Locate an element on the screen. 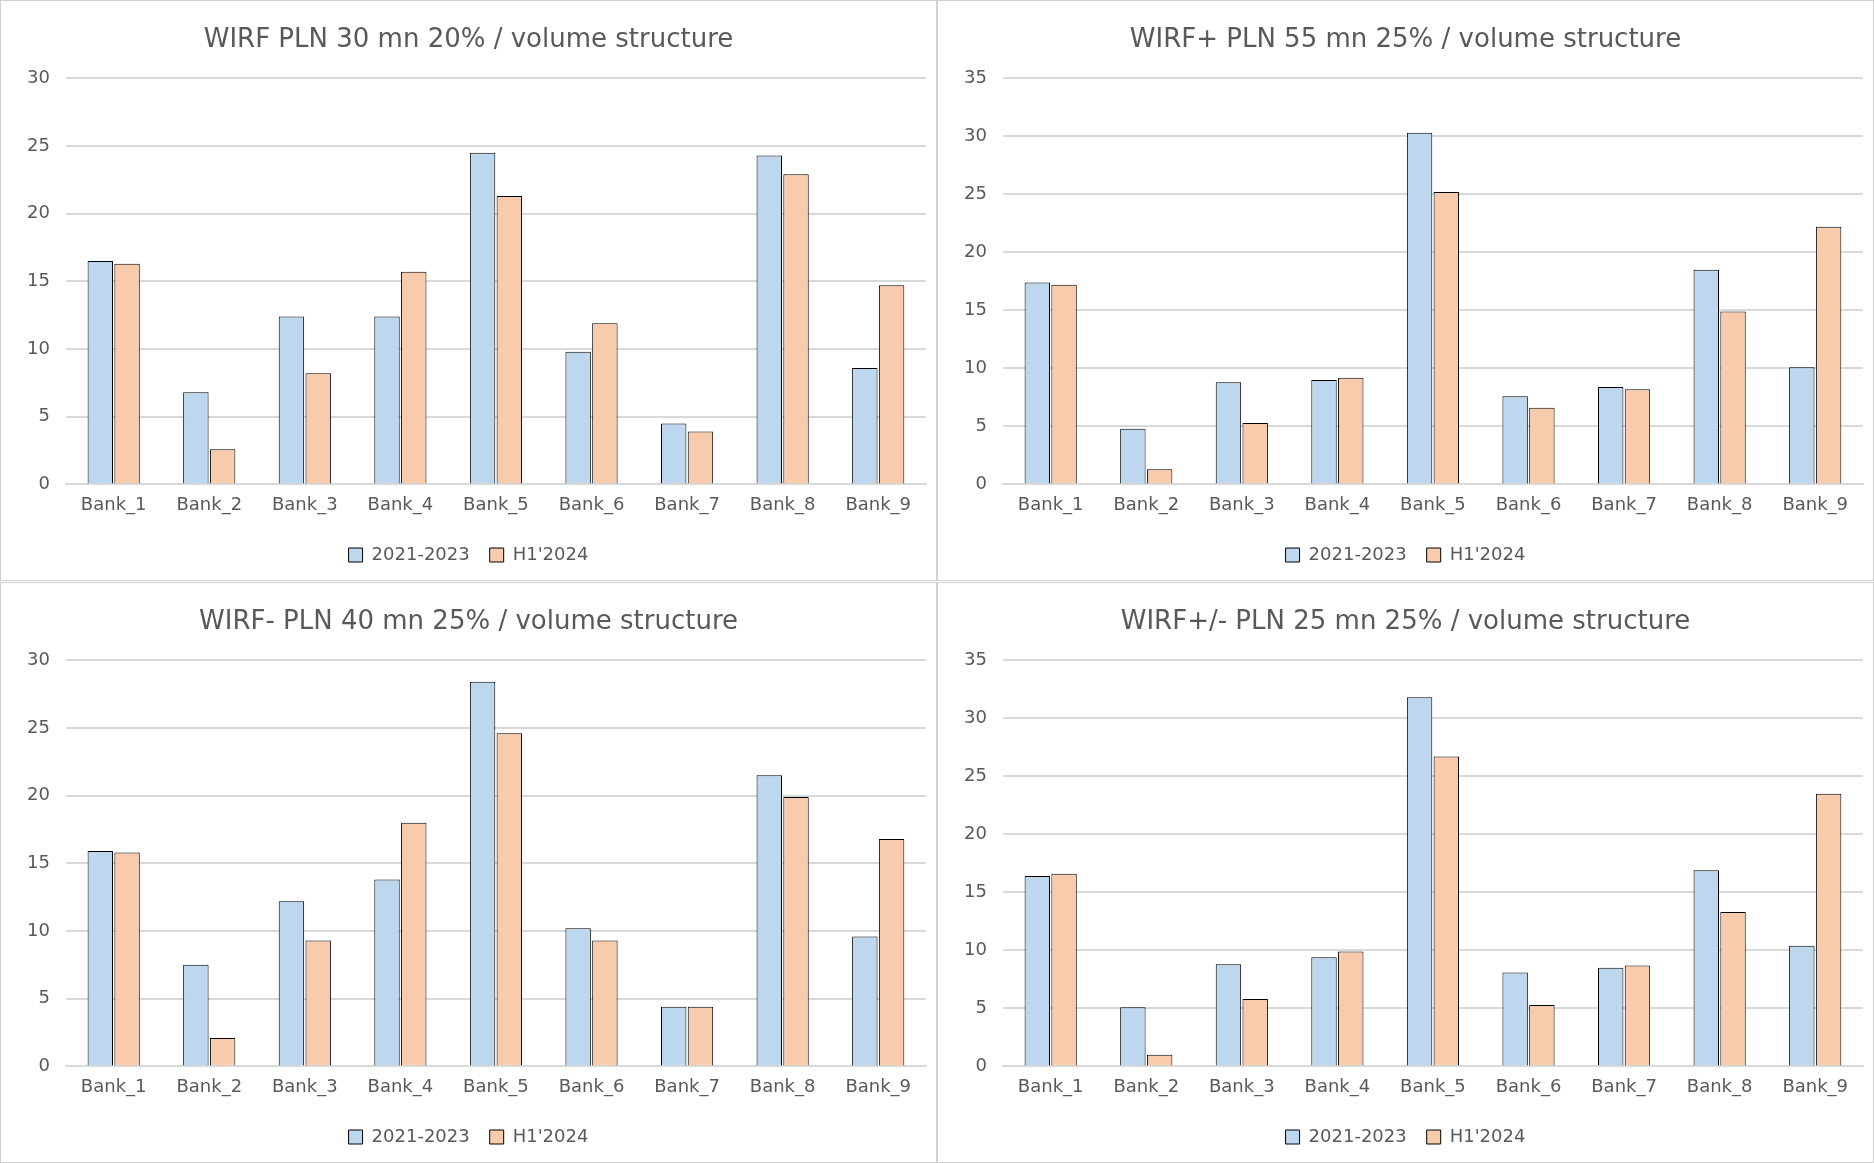  chart-title: WIRF PLN 30 mn 20% / volume structure is located at coordinates (468, 38).